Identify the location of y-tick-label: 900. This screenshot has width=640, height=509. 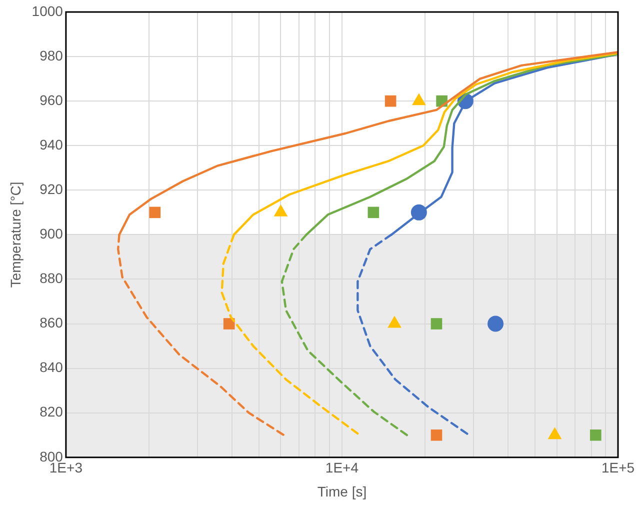
(52, 234).